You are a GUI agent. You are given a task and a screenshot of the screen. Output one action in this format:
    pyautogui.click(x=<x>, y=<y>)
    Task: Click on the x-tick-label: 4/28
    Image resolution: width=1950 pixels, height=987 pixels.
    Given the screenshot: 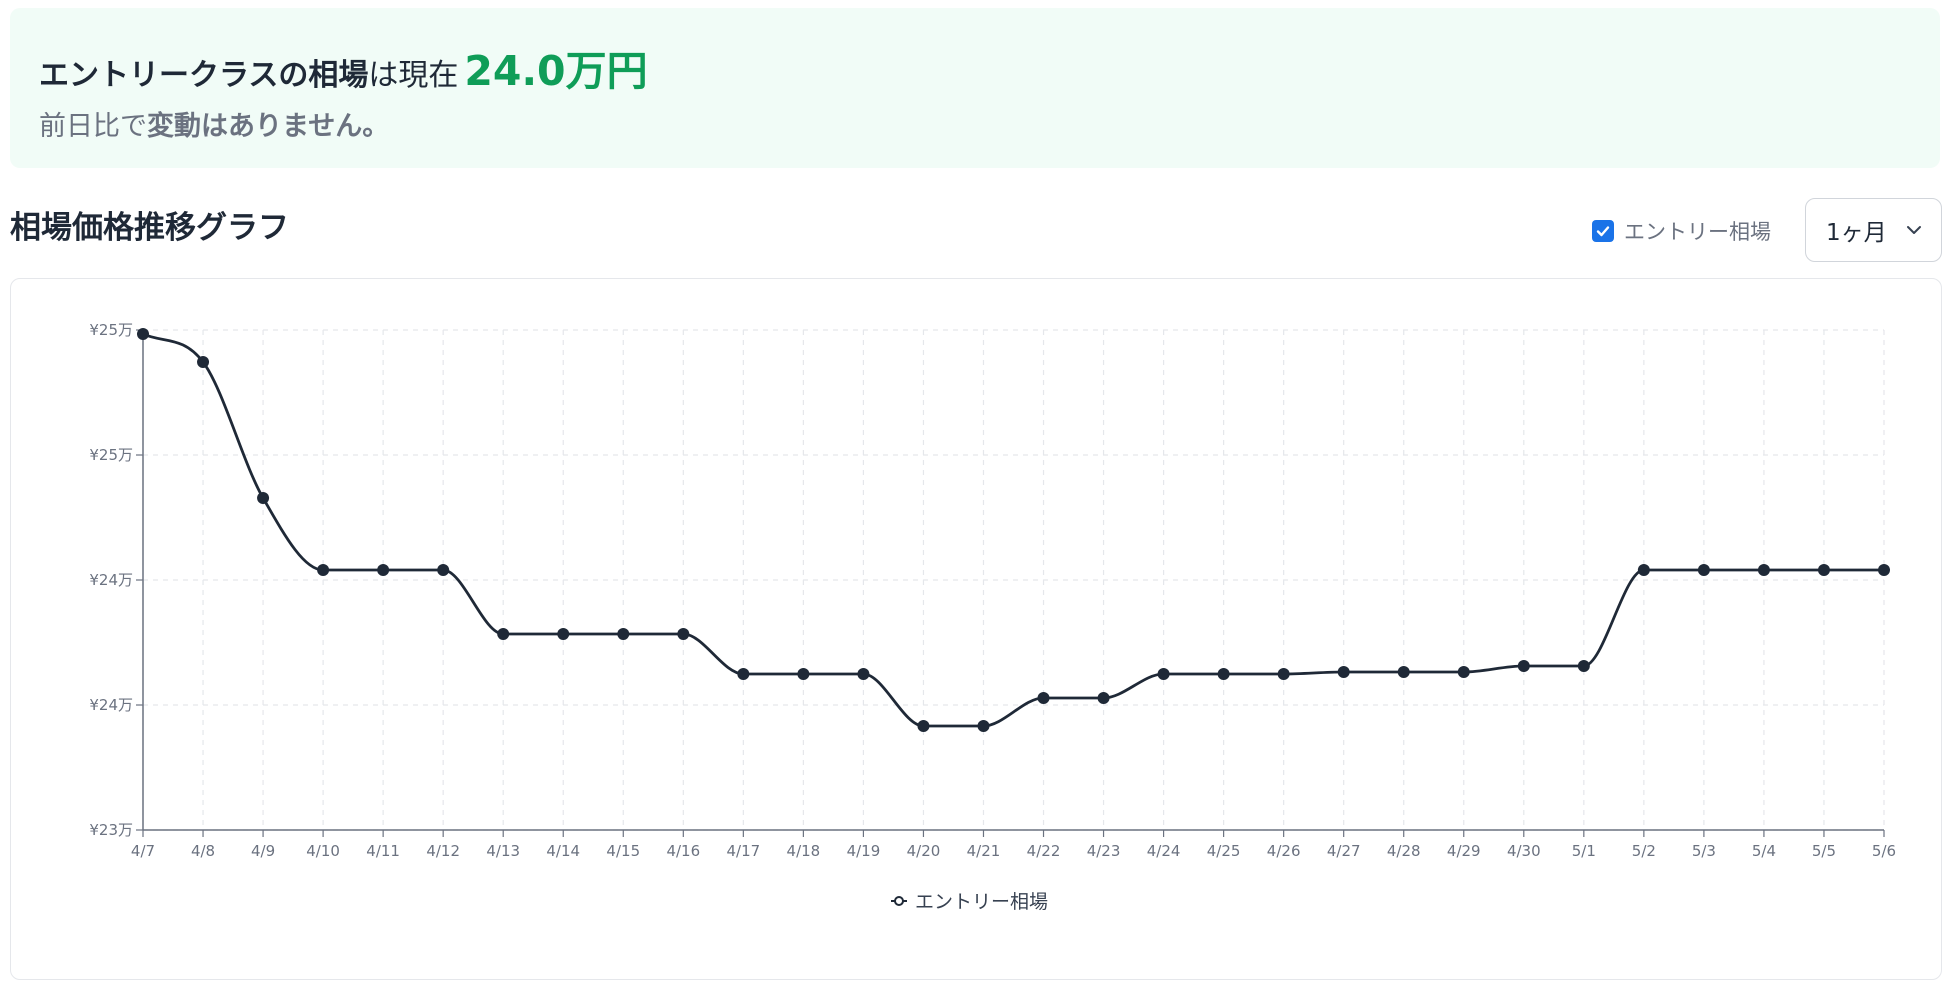 What is the action you would take?
    pyautogui.click(x=1404, y=851)
    